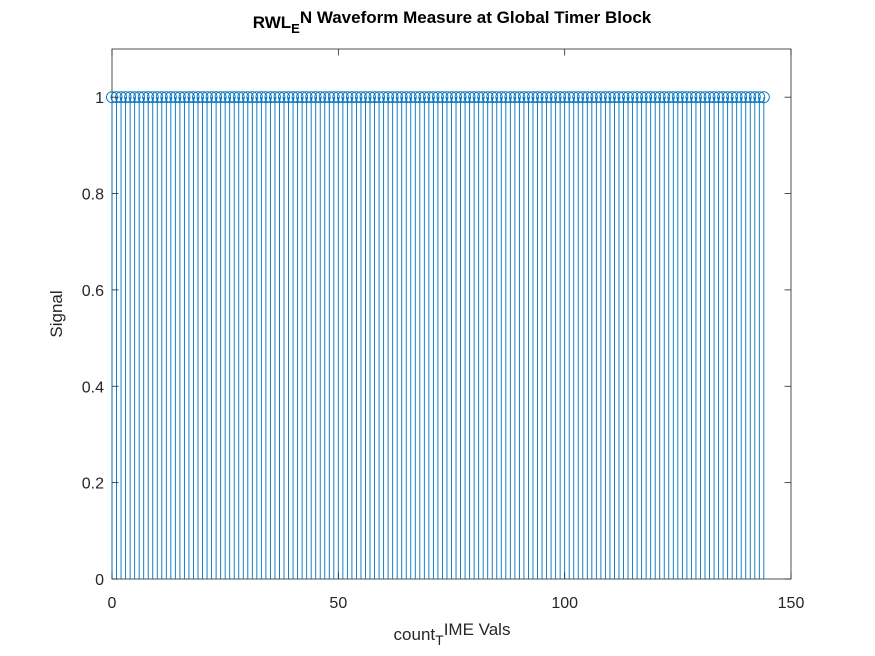 The height and width of the screenshot is (656, 875). Describe the element at coordinates (112, 603) in the screenshot. I see `x-tick-label: 0` at that location.